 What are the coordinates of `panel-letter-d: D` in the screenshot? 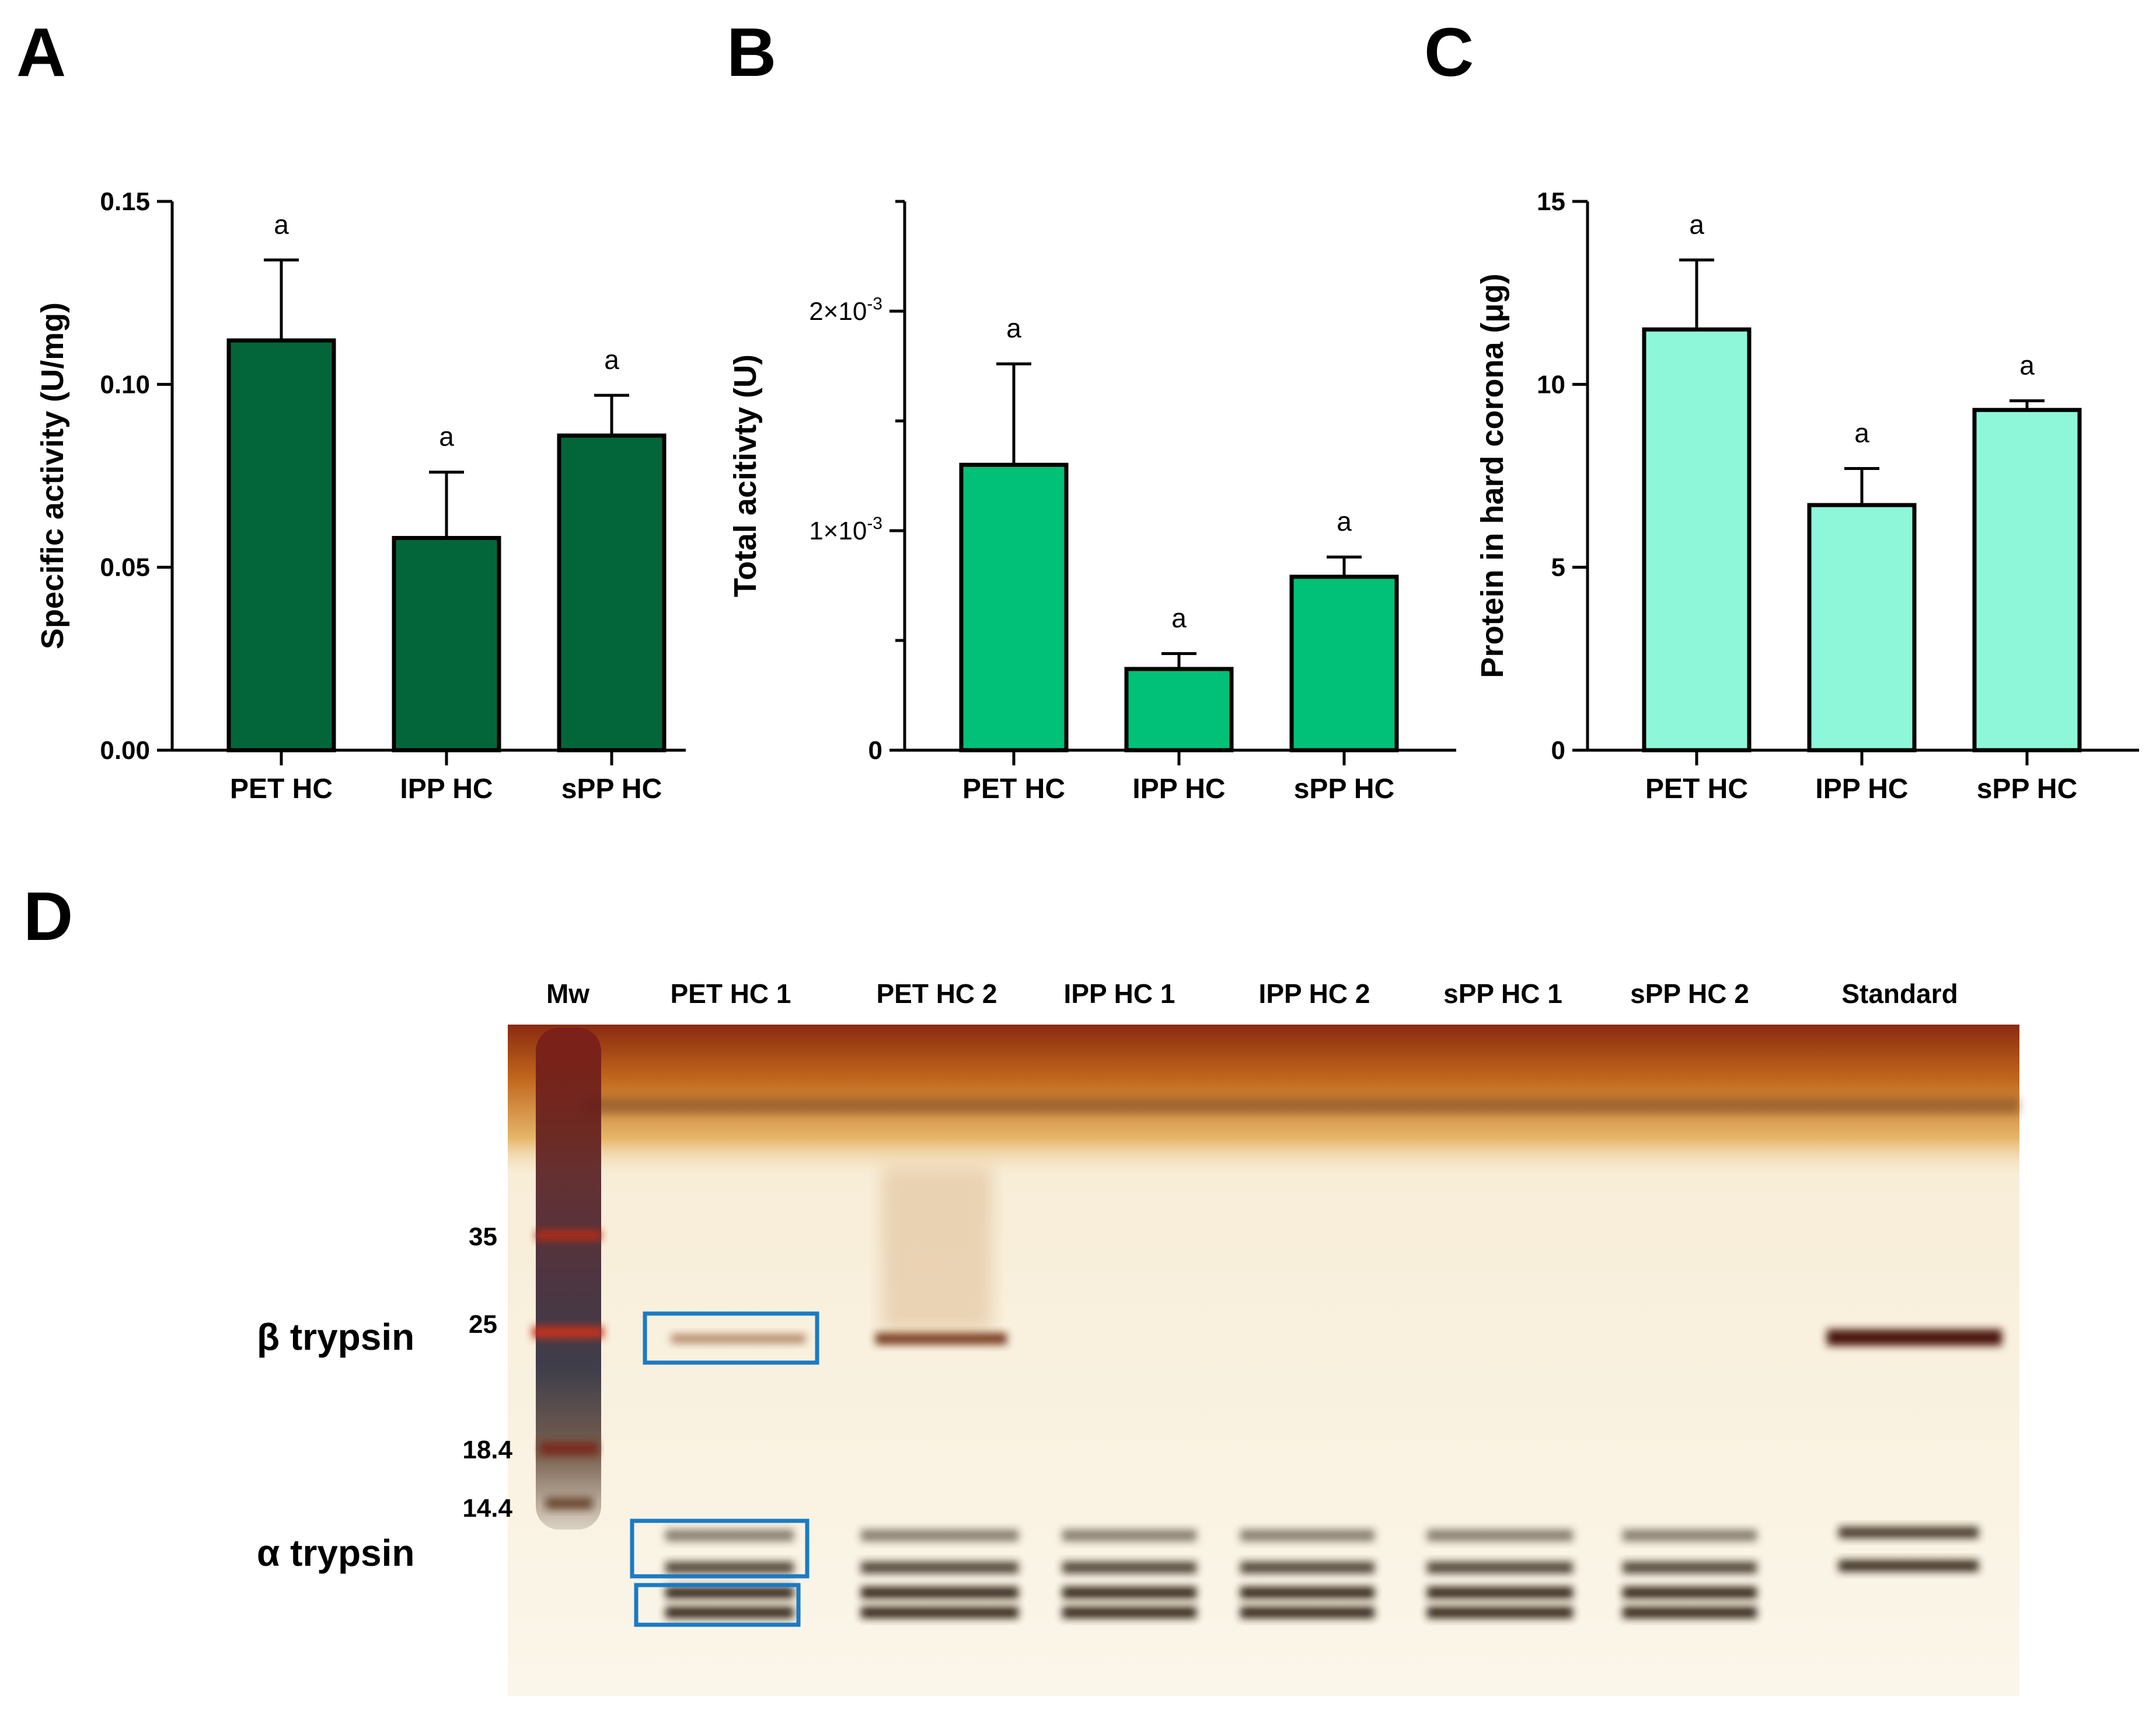 It's located at (48, 916).